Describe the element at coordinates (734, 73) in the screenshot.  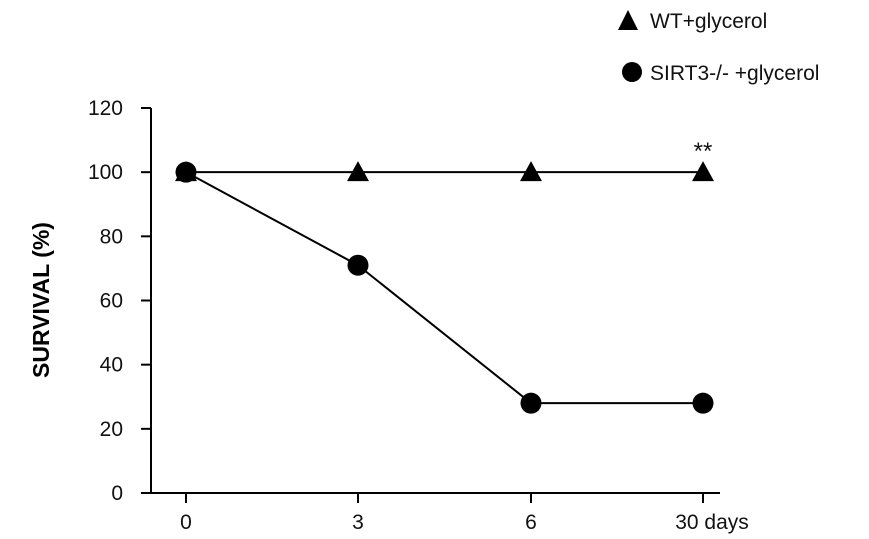
I see `legend-label-sirt3: SIRT3-/- +glycerol` at that location.